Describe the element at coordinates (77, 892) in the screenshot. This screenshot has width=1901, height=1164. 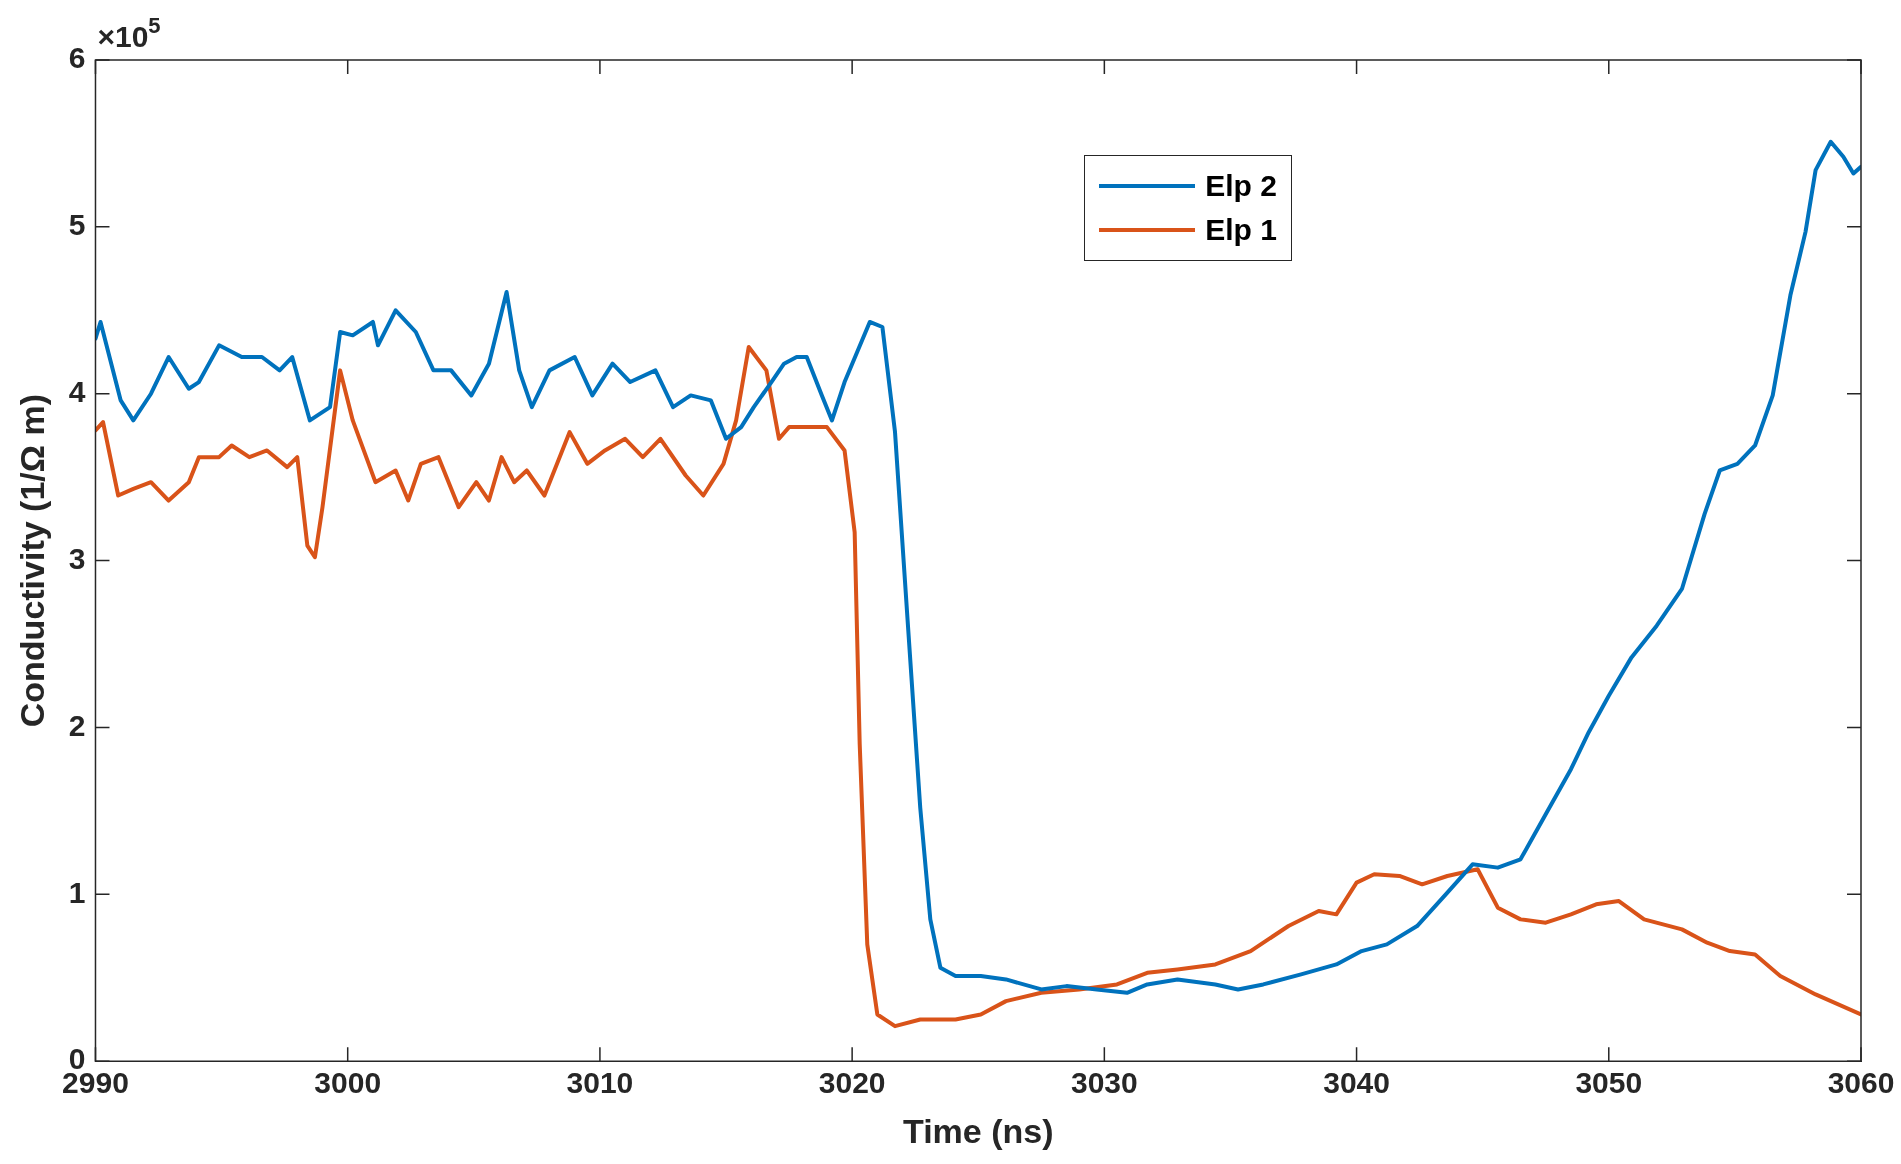
I see `y-tick-label: 1` at that location.